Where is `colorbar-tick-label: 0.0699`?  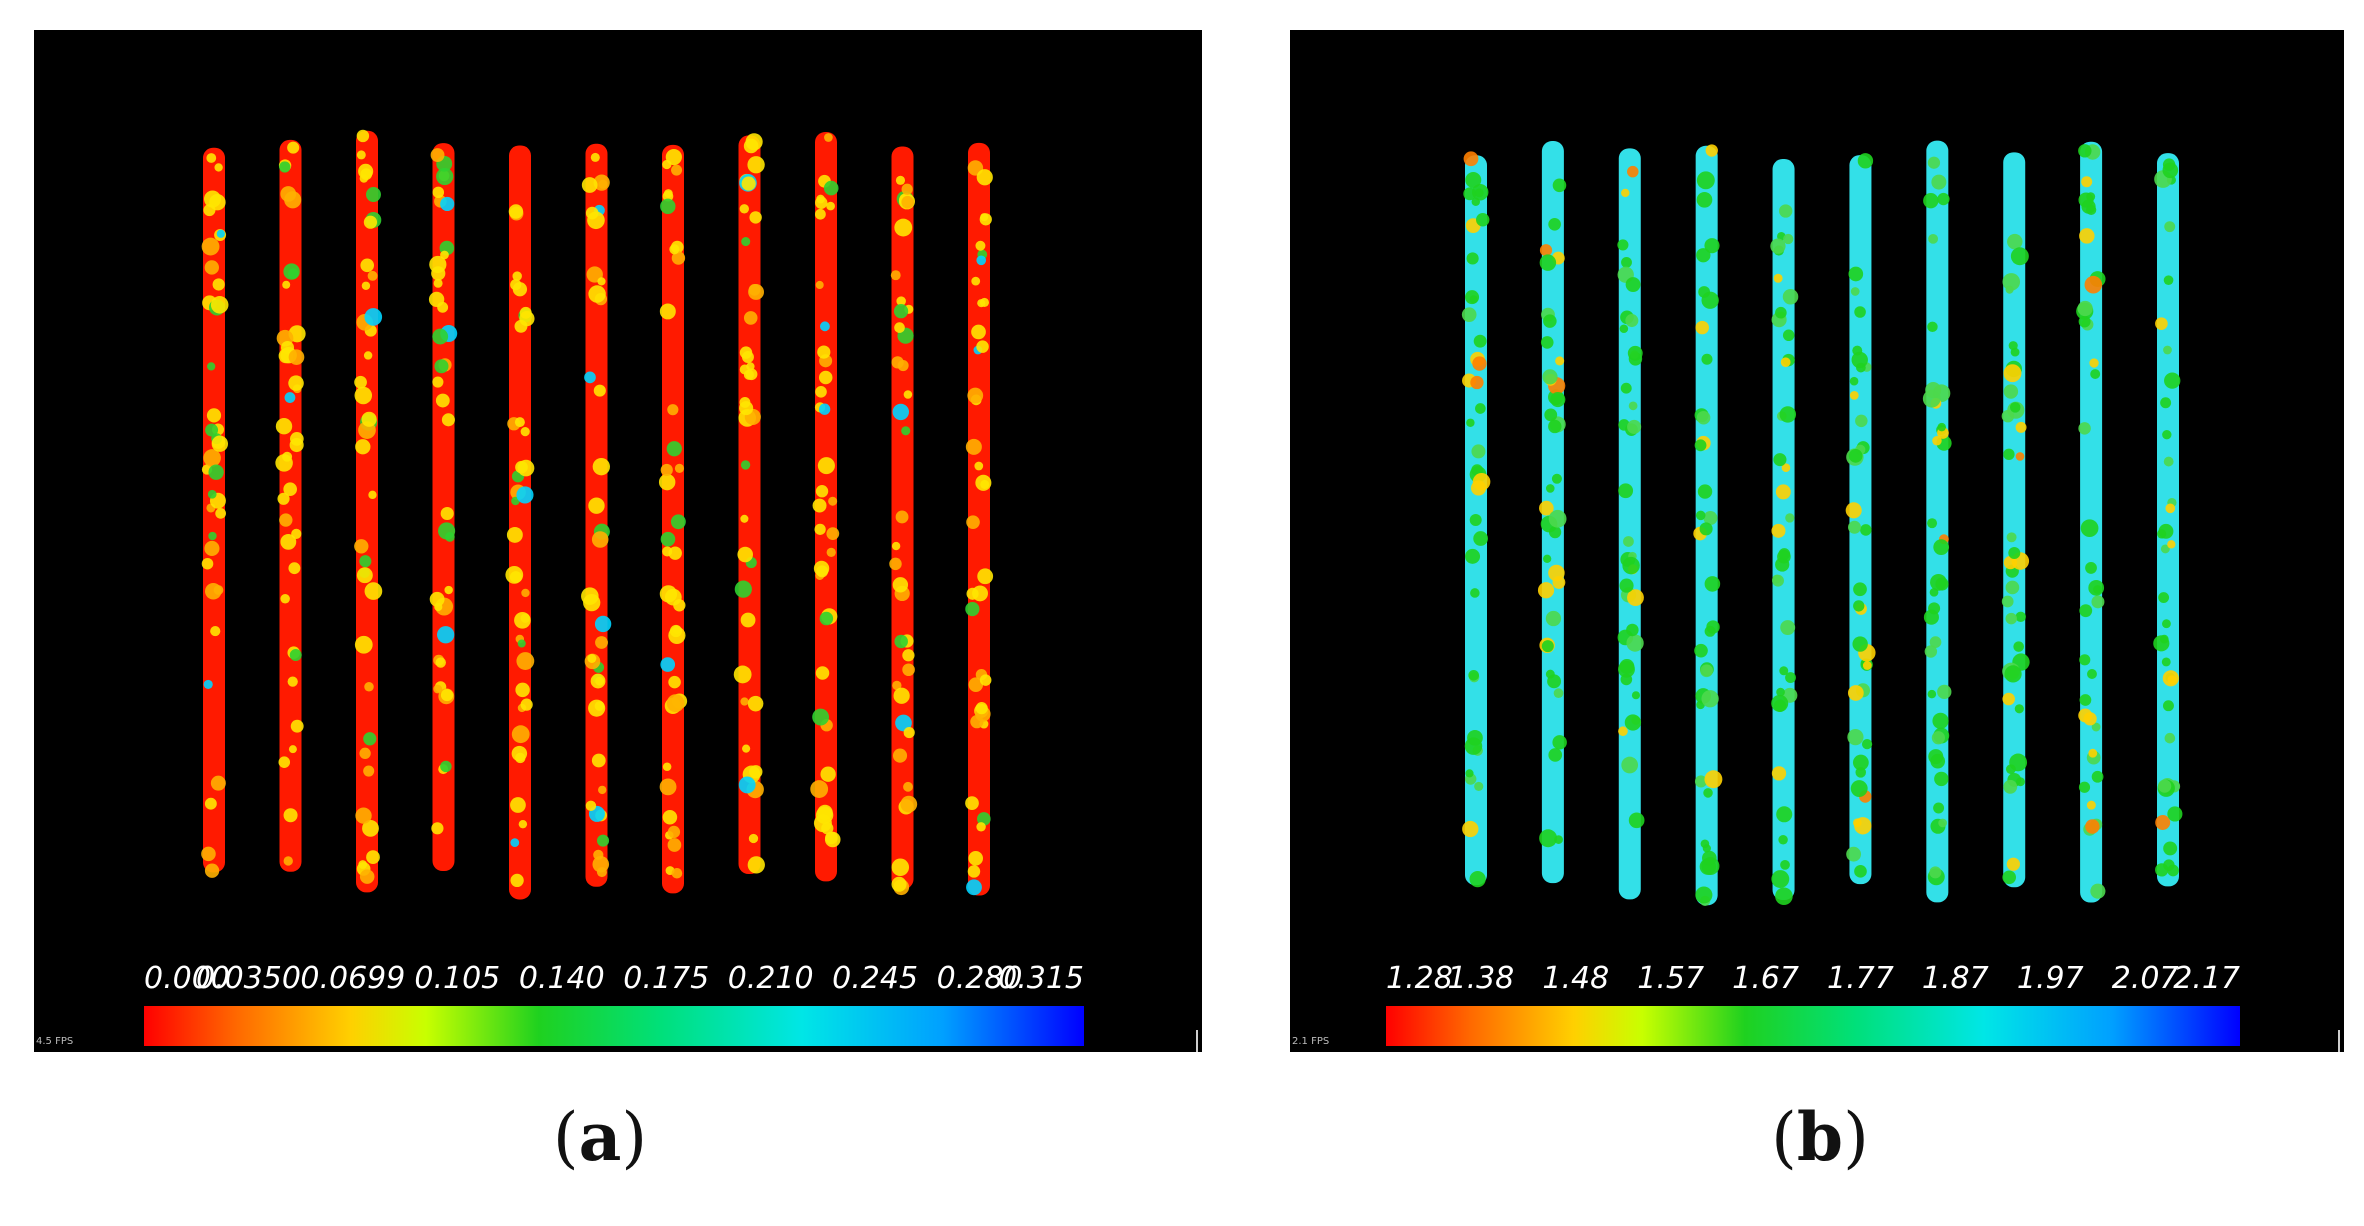
colorbar-tick-label: 0.0699 is located at coordinates (353, 978).